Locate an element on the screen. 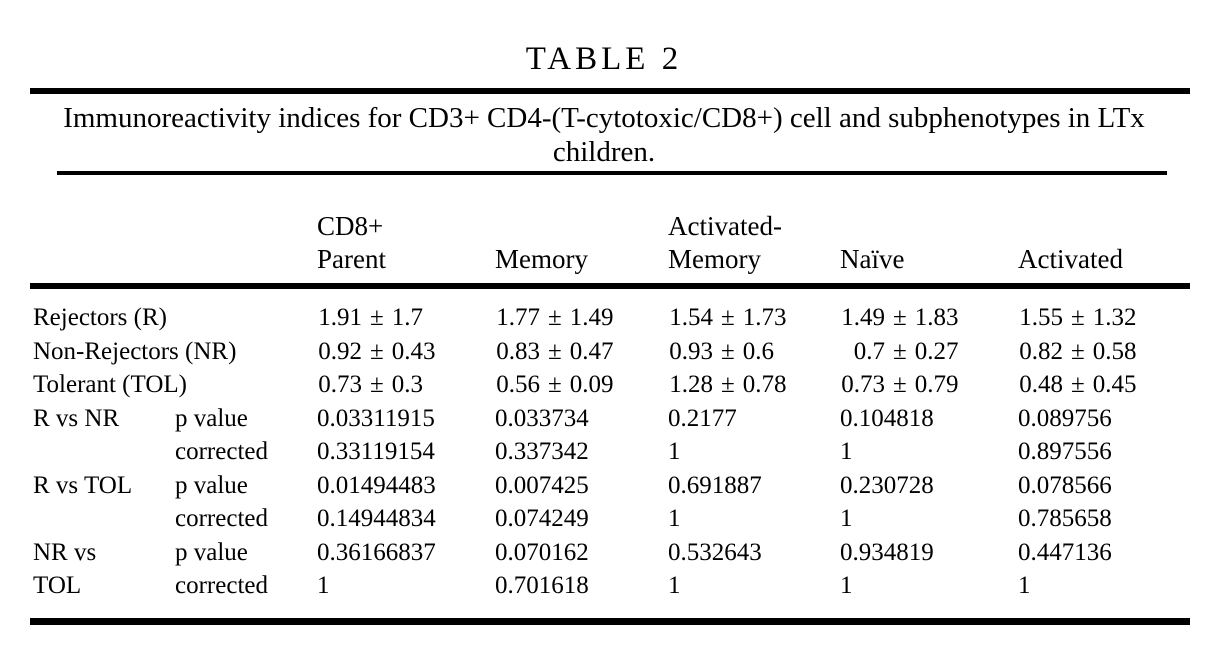 This screenshot has height=659, width=1208. data-cell: 0.33119154 is located at coordinates (406, 452).